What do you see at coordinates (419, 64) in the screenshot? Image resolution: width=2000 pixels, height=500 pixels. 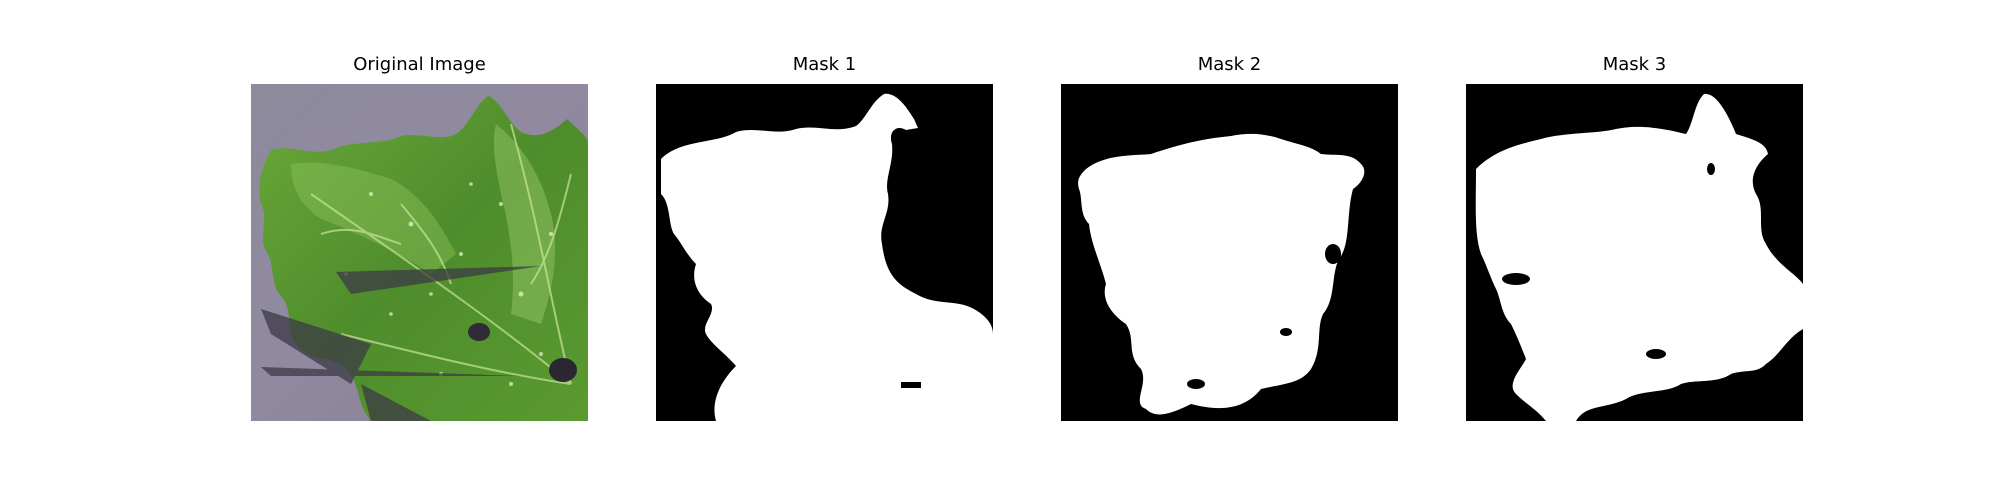 I see `panel-title: Original Image` at bounding box center [419, 64].